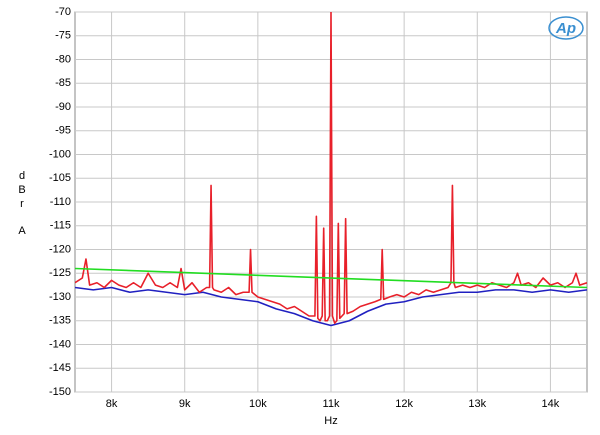  I want to click on y-tick-label: -110, so click(60, 202).